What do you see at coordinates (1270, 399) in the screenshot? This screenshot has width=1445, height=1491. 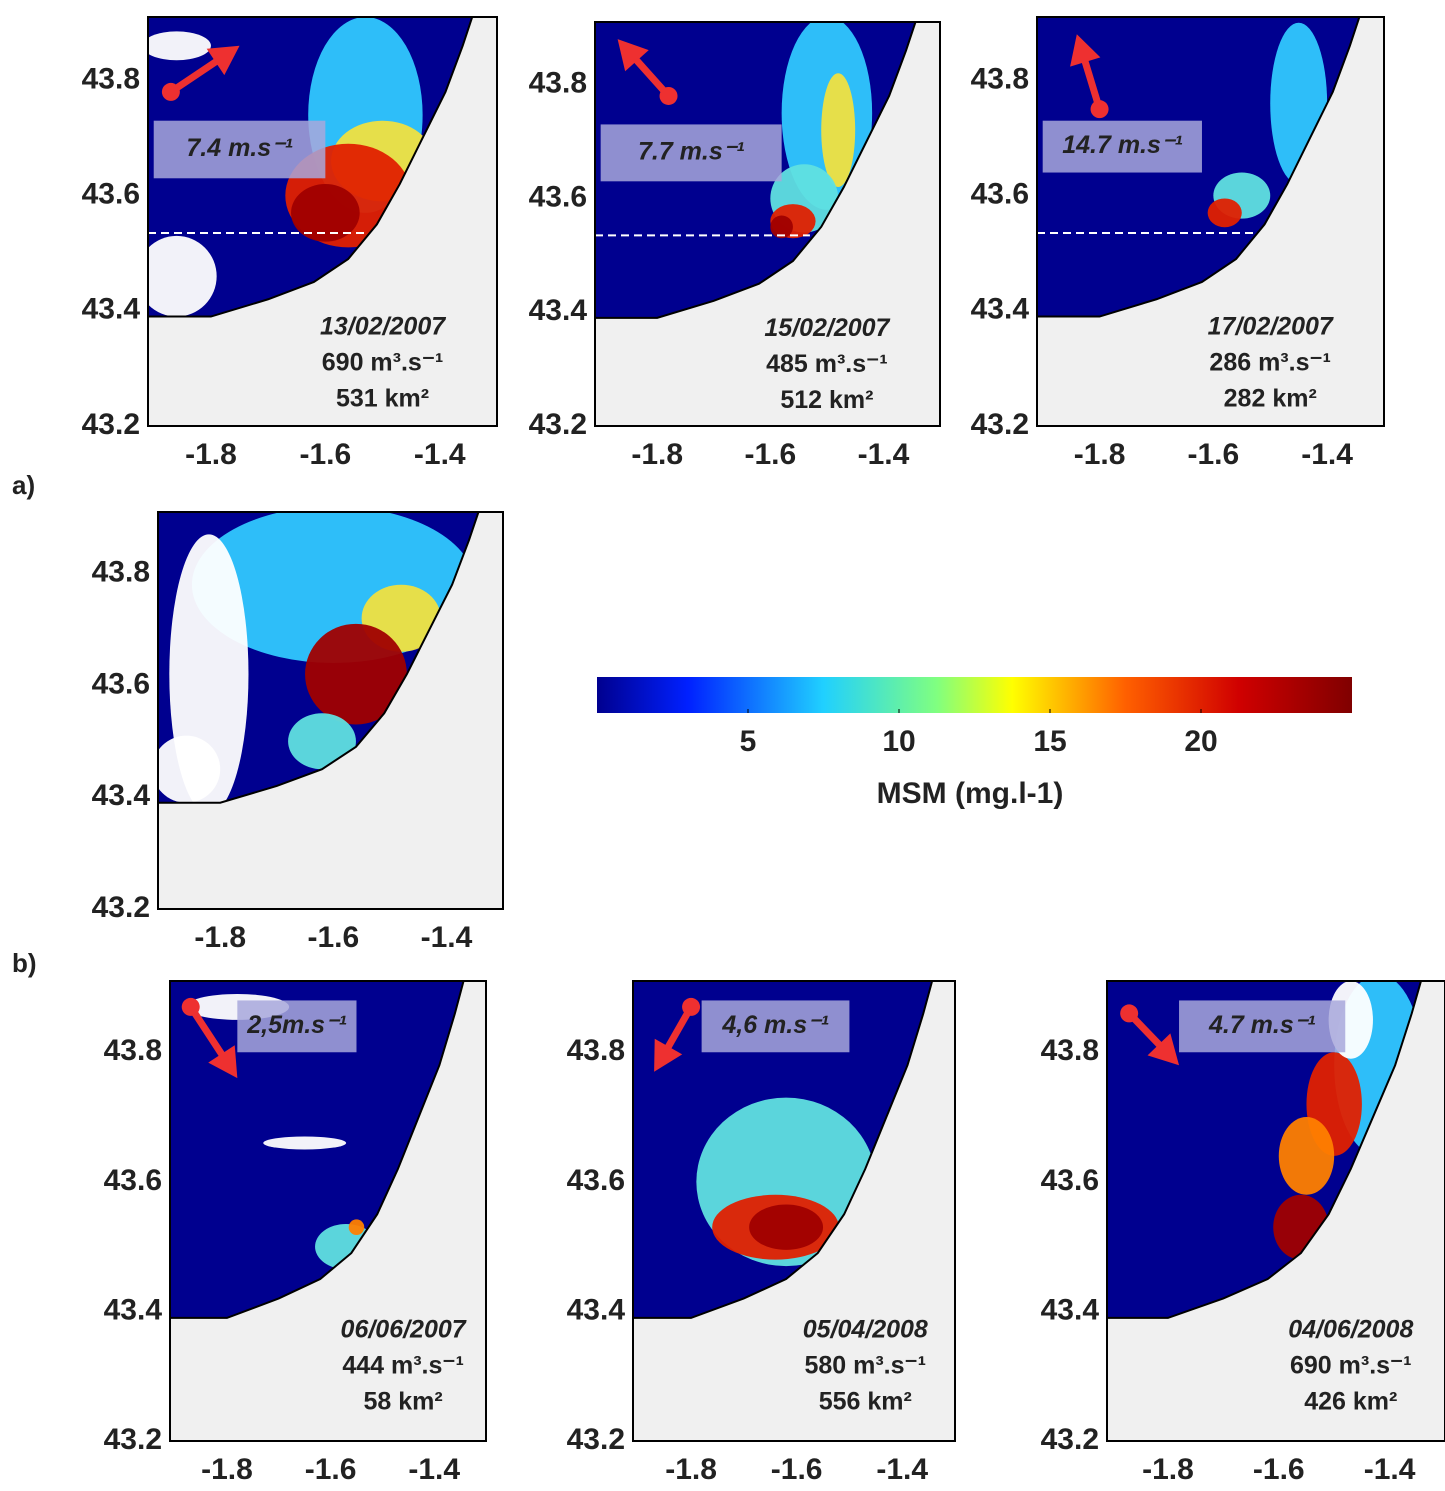 I see `plume-area: 282 km²` at bounding box center [1270, 399].